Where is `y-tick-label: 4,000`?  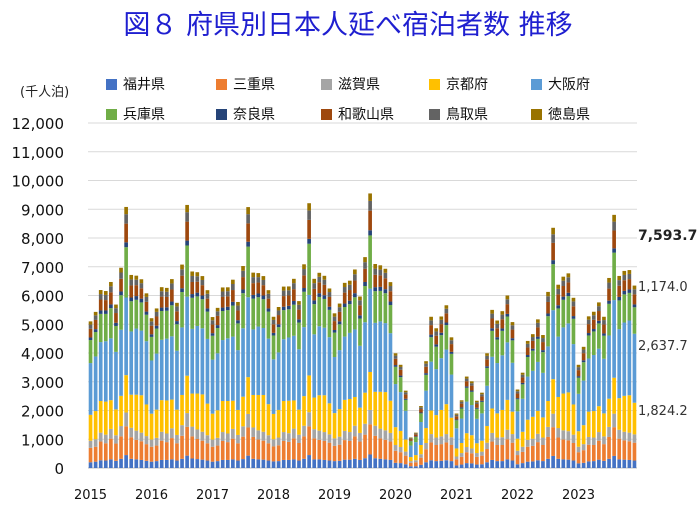
y-tick-label: 4,000 is located at coordinates (42, 354).